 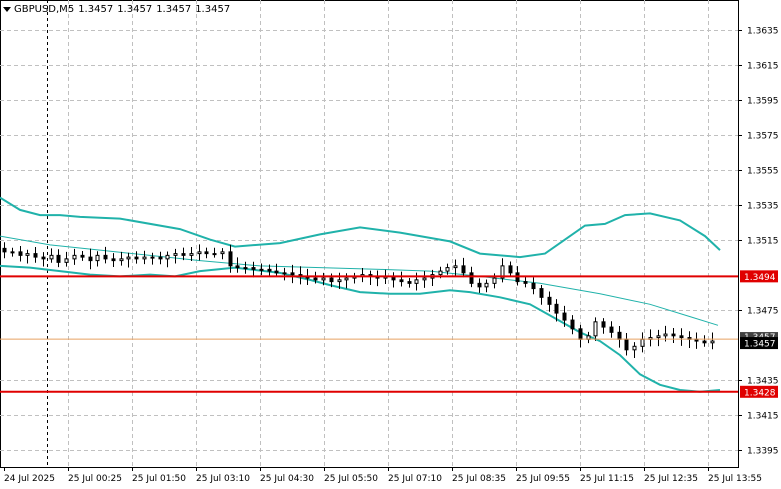 What do you see at coordinates (607, 479) in the screenshot?
I see `x-tick-label: 25 Jul 11:15` at bounding box center [607, 479].